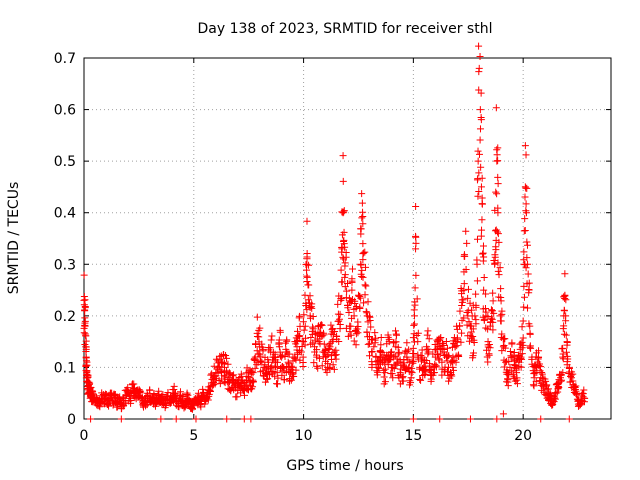 The width and height of the screenshot is (640, 480). I want to click on y-tick-label: 0.6, so click(65, 111).